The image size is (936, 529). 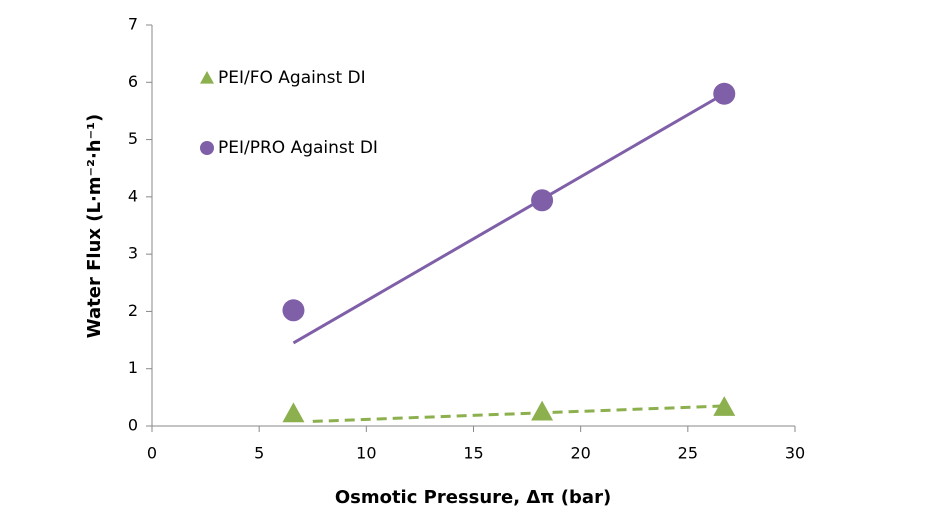 I want to click on x-tick-label: 0, so click(x=152, y=453).